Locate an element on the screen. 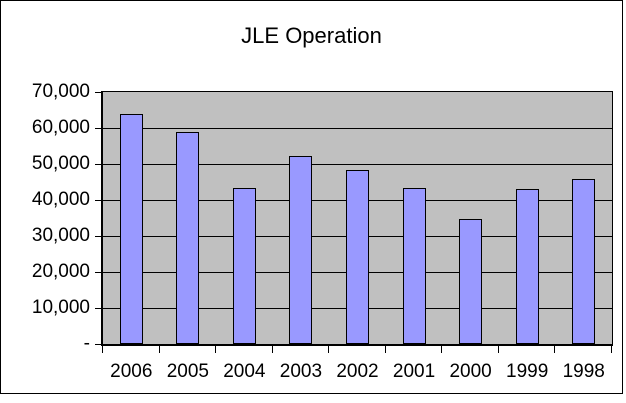  bar-2006 is located at coordinates (131, 229).